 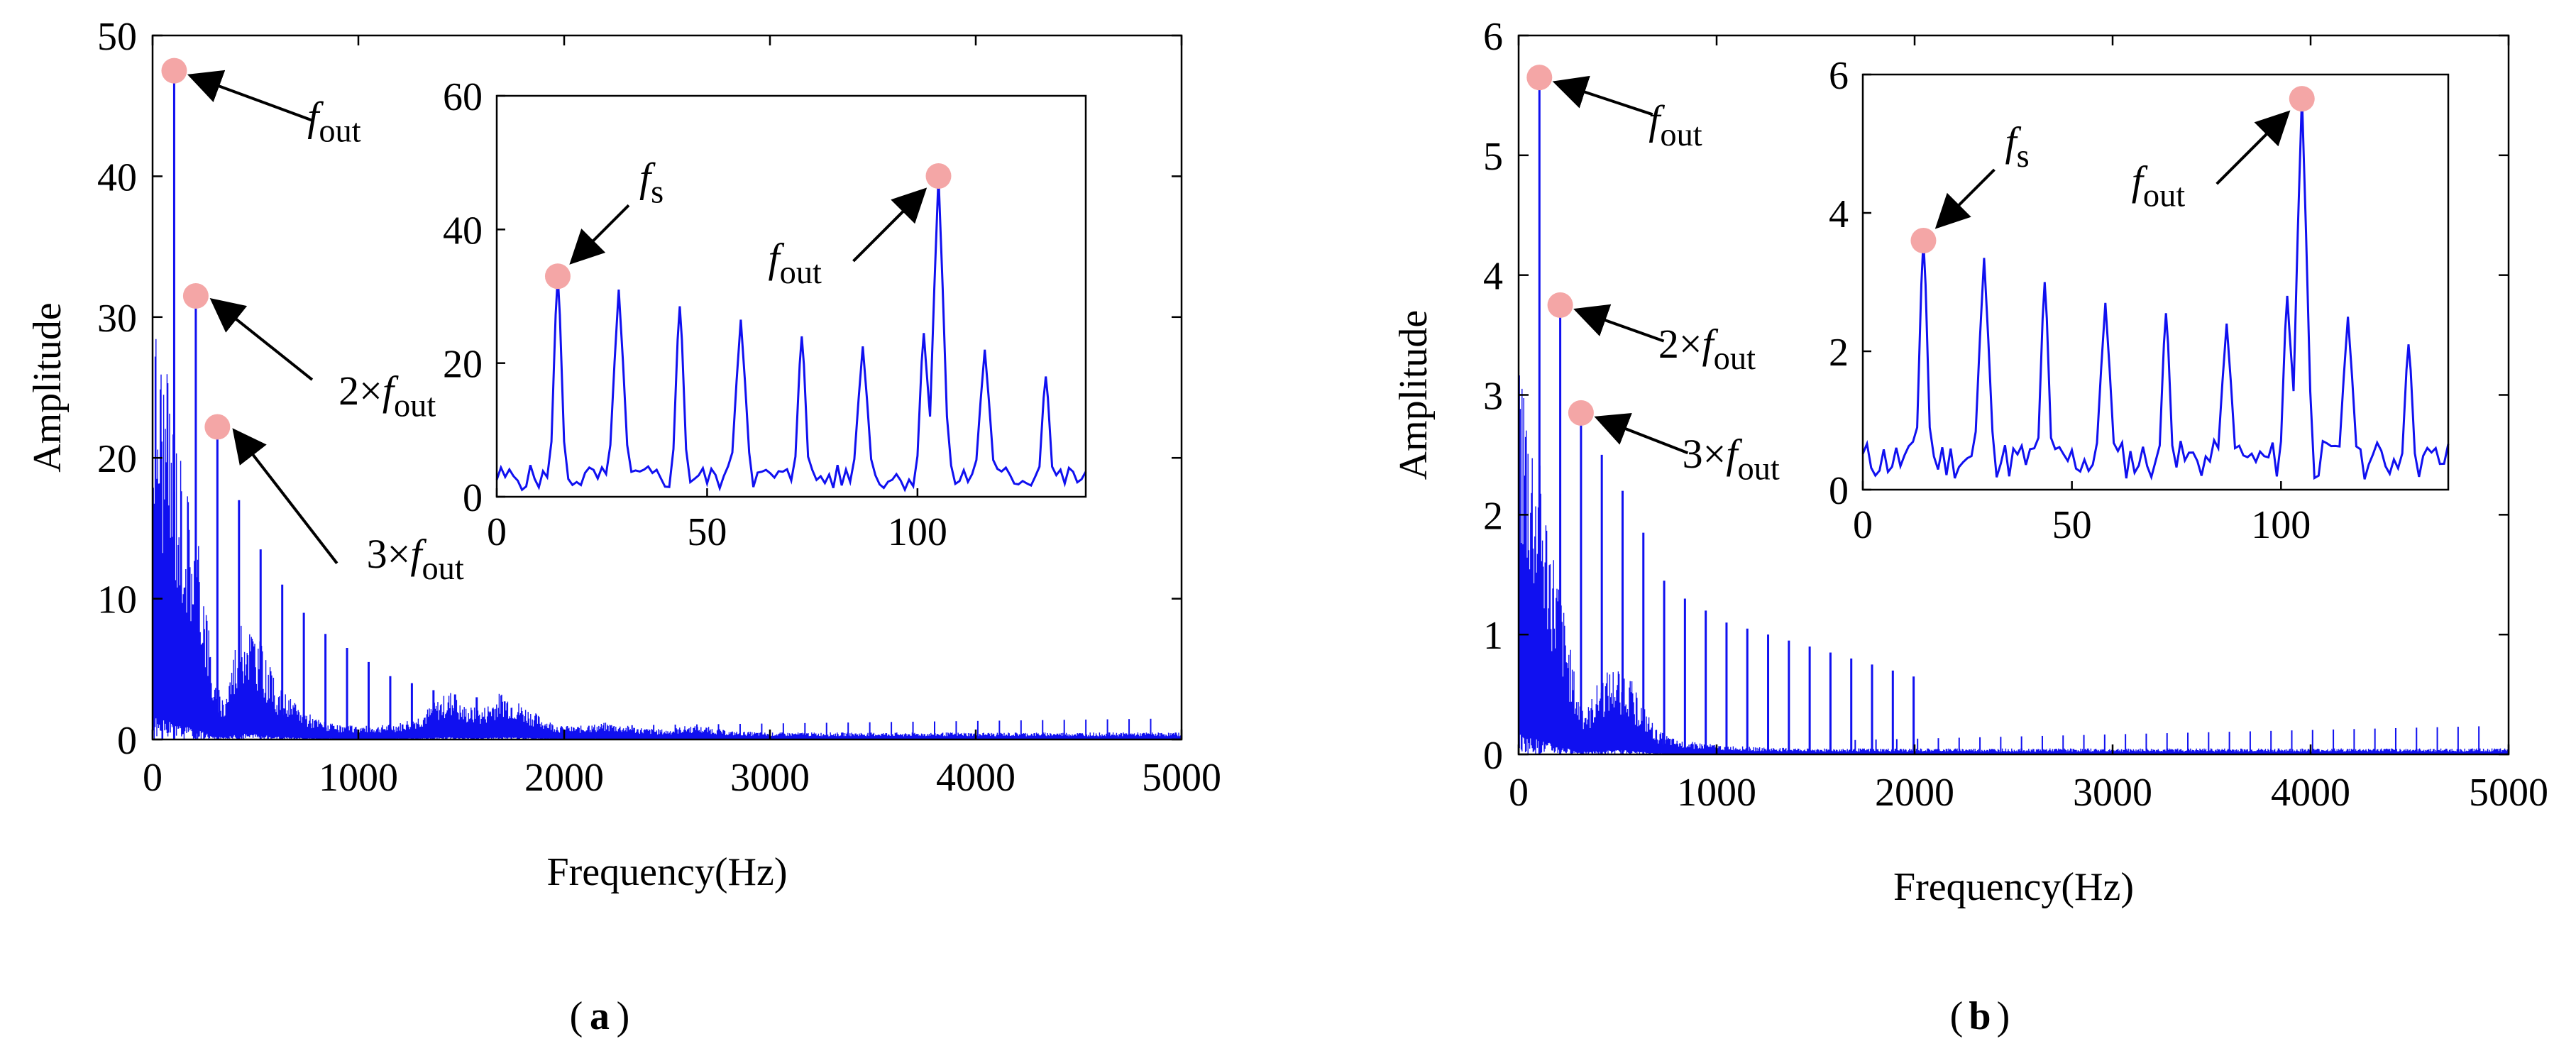 I want to click on inset-y-tick-label-2: 40, so click(x=463, y=231).